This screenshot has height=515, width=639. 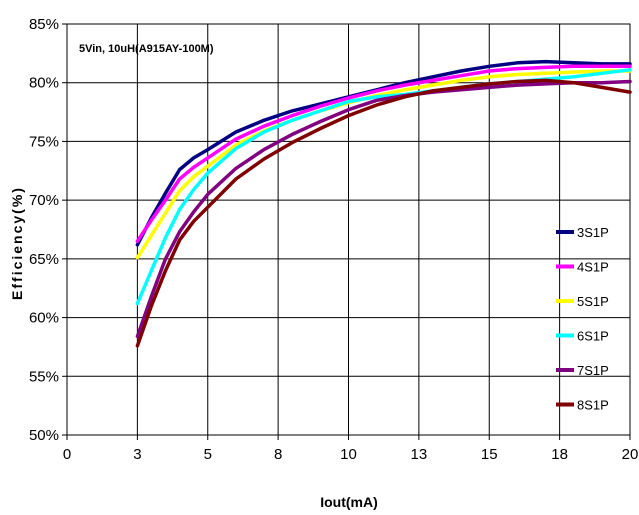 I want to click on y-tick-label: 55%, so click(x=44, y=376).